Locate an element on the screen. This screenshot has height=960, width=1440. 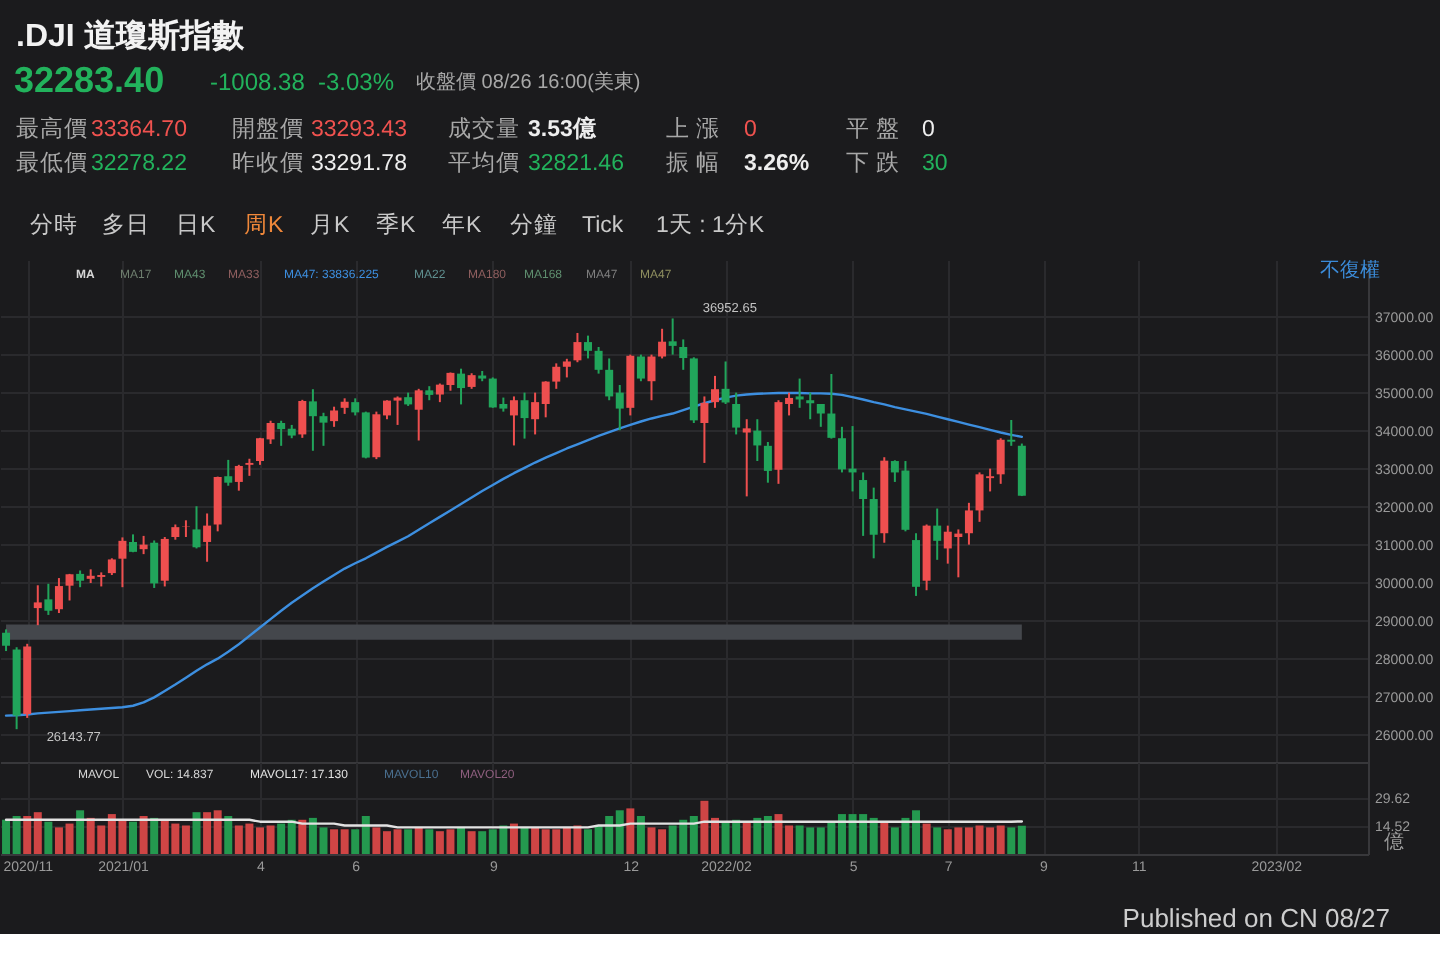
text: 收盤價 08/26 16:00(美東) is located at coordinates (528, 82).